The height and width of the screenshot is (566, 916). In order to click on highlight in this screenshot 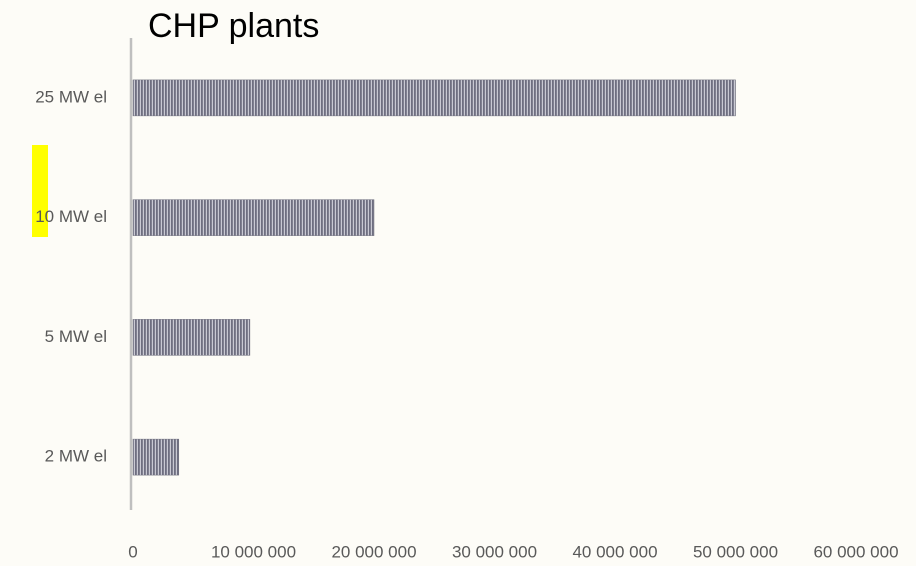, I will do `click(40, 191)`.